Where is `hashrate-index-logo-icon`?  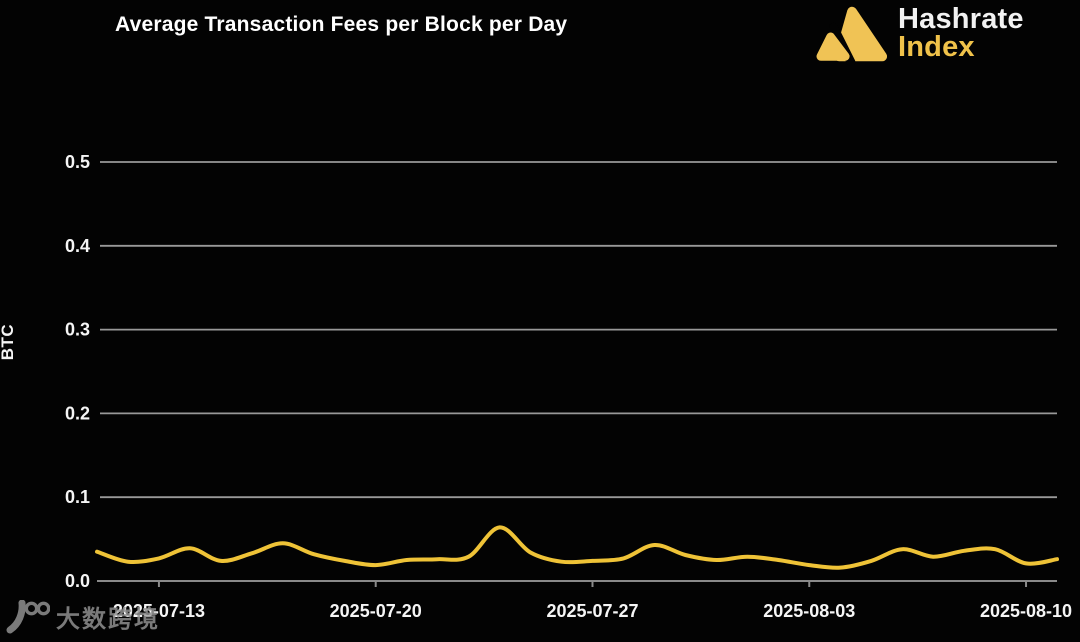
hashrate-index-logo-icon is located at coordinates (852, 35).